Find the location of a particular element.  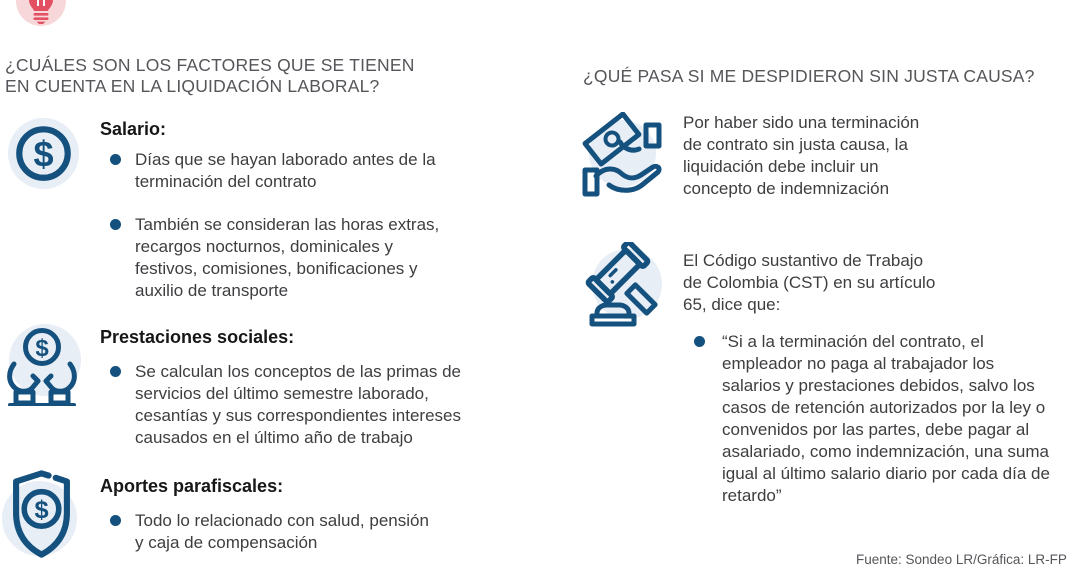

source-credit: Fuente: Sondeo LR/Gráfica: LR-FP is located at coordinates (961, 559).